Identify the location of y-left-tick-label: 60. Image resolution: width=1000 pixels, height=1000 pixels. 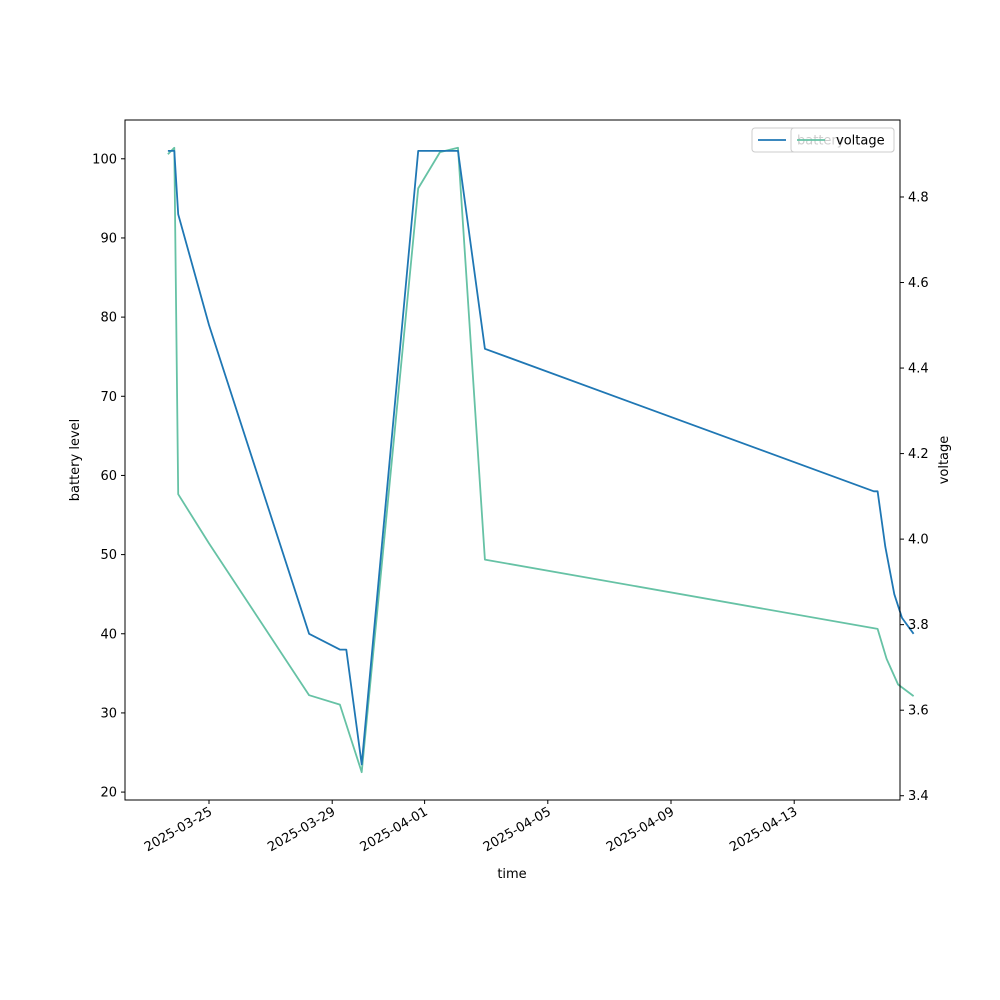
(108, 476).